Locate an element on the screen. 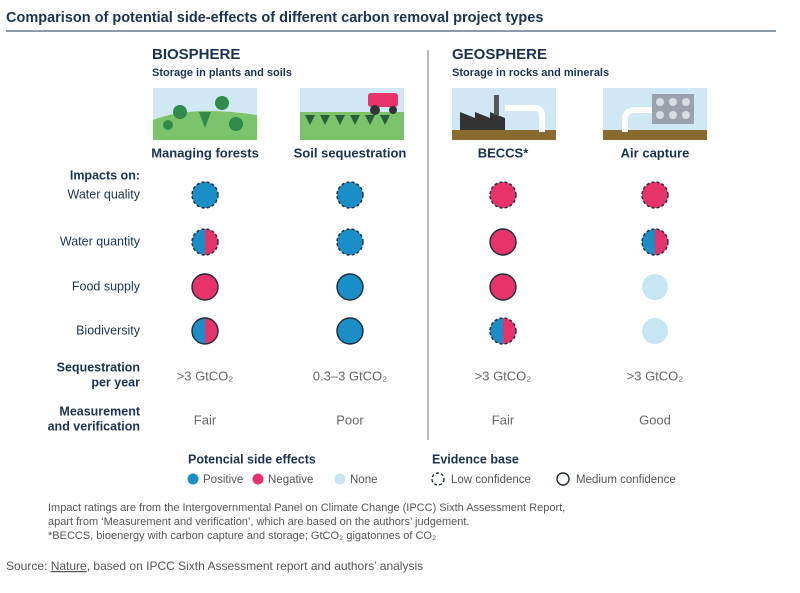  legend-label: None is located at coordinates (364, 480).